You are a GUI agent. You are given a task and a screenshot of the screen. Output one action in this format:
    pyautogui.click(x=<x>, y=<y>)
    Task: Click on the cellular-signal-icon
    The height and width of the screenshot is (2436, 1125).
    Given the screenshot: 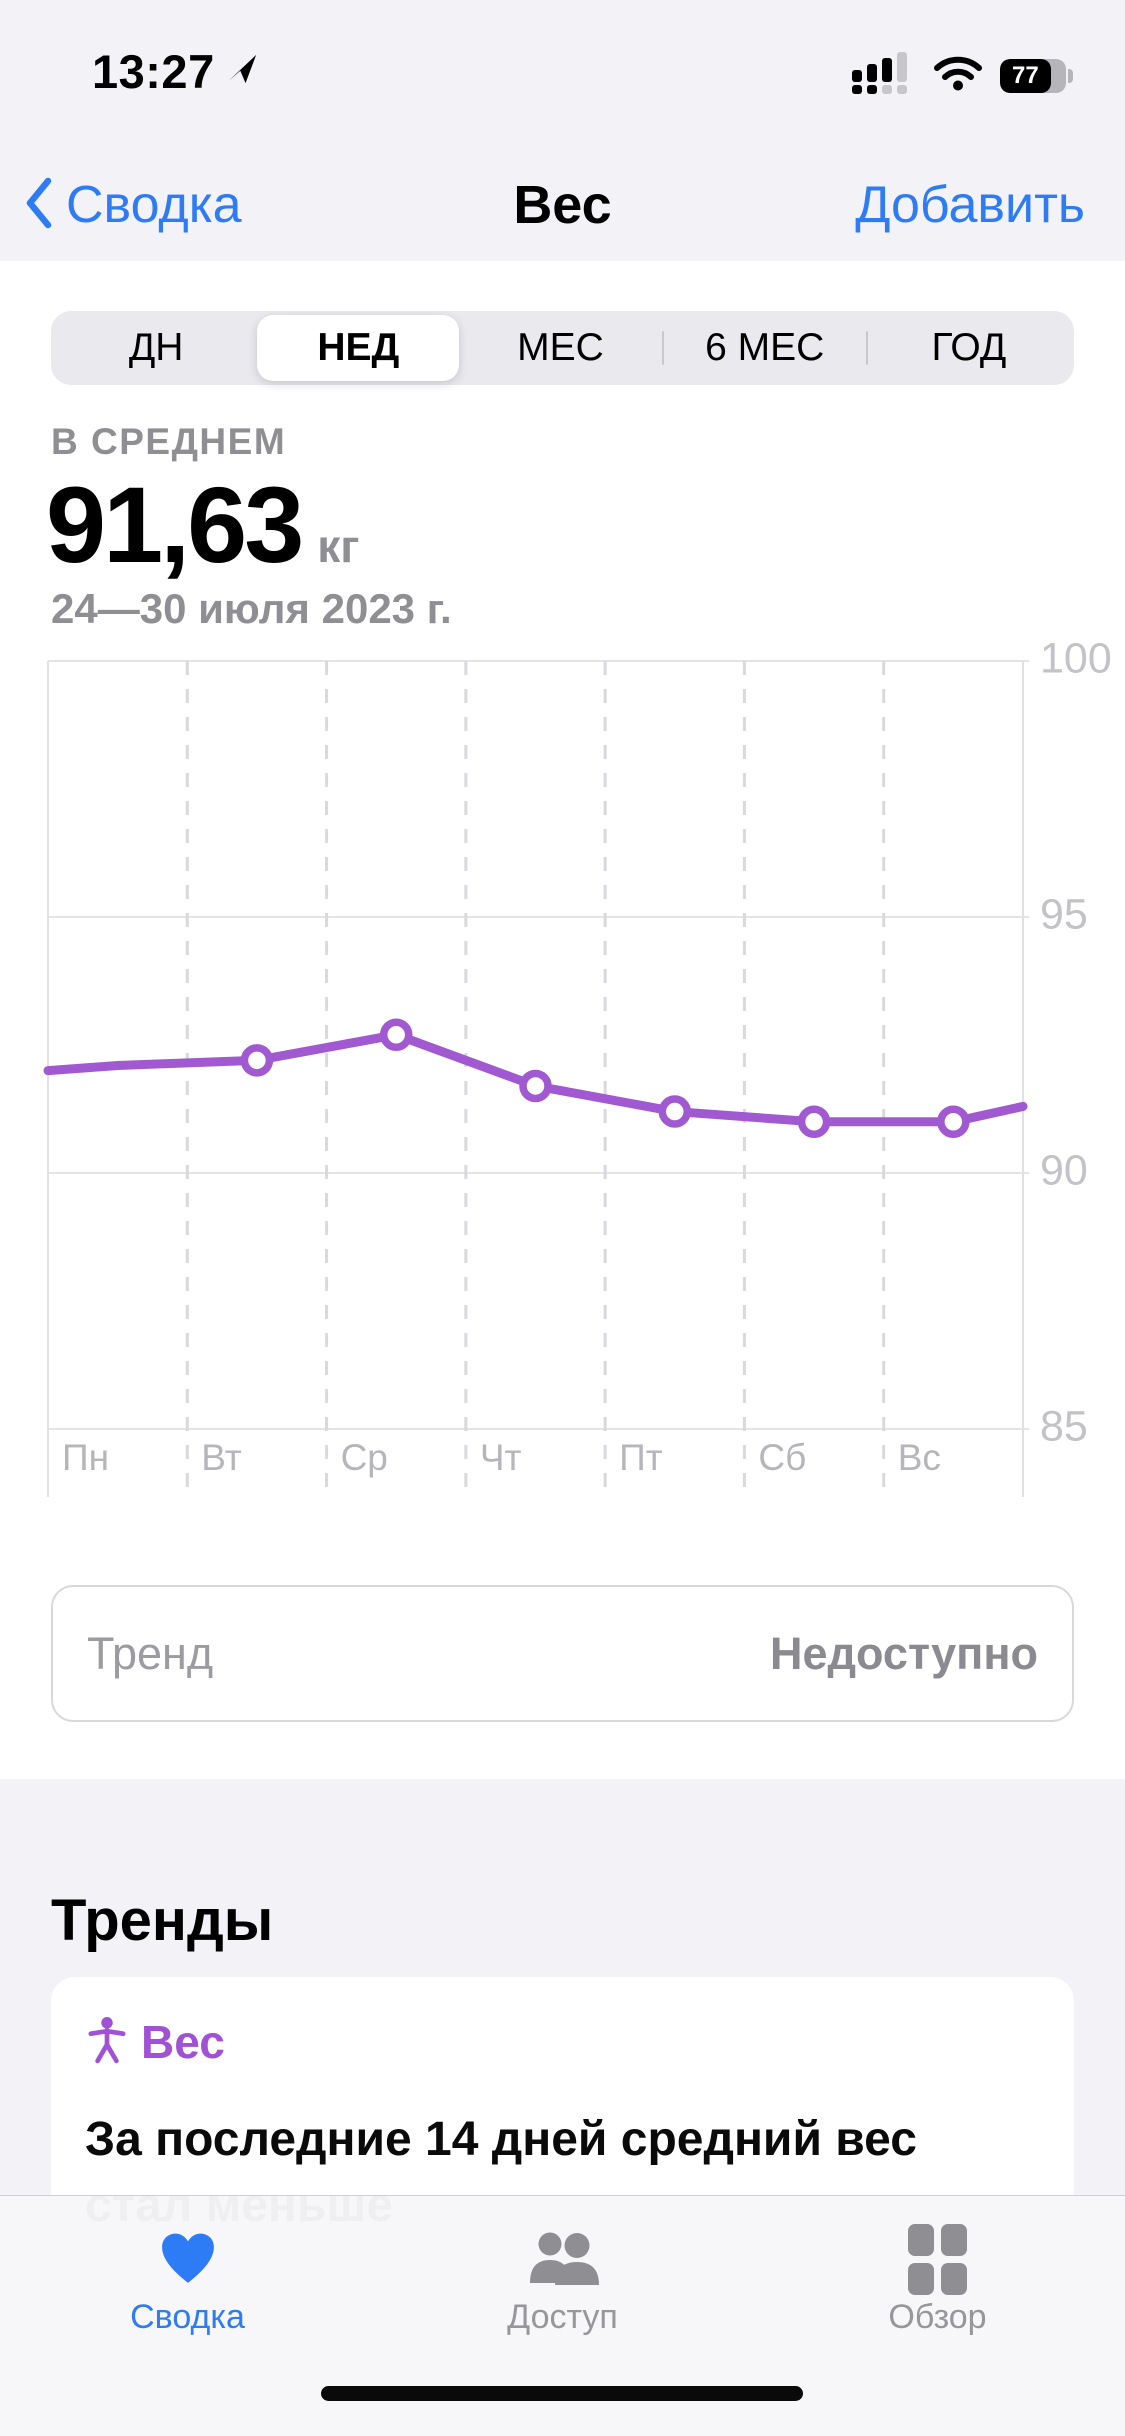 What is the action you would take?
    pyautogui.click(x=884, y=75)
    